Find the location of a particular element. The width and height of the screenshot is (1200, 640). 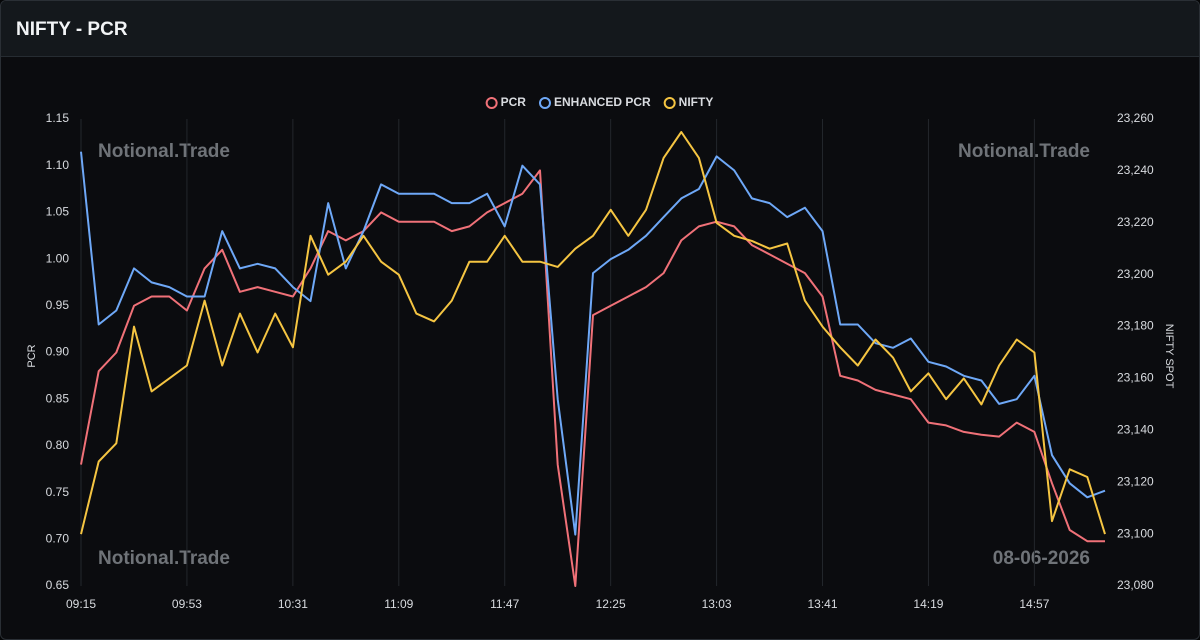

y-tick-label: 1.05 is located at coordinates (58, 212).